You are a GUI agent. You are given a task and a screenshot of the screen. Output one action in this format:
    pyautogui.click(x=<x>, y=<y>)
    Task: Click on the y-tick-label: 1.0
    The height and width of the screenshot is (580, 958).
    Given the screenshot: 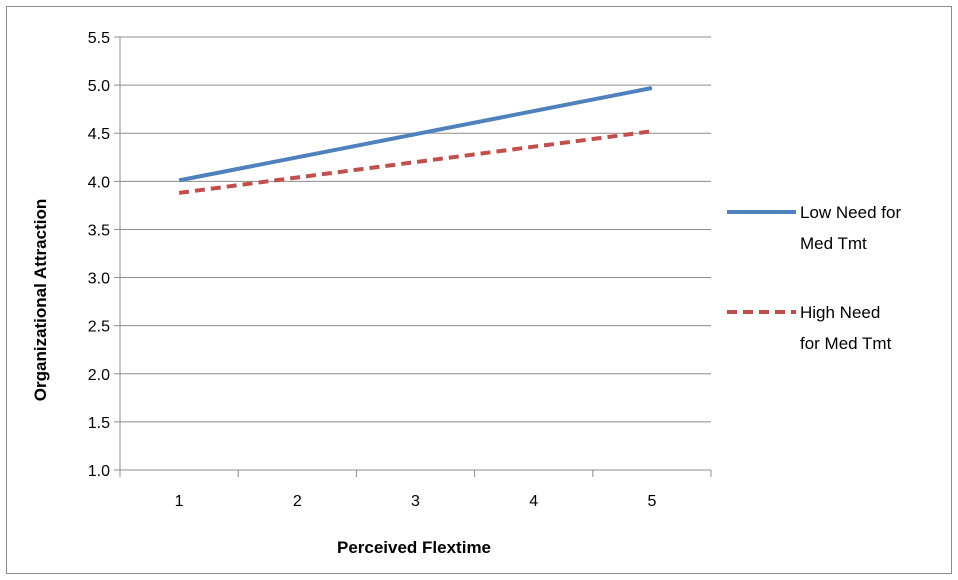 What is the action you would take?
    pyautogui.click(x=99, y=471)
    